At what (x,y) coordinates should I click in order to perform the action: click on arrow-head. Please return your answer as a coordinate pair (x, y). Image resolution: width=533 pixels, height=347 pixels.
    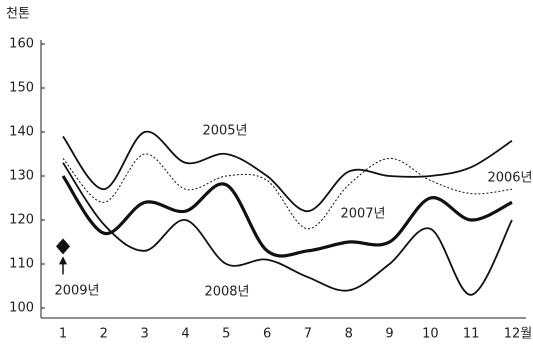
    Looking at the image, I should click on (63, 260).